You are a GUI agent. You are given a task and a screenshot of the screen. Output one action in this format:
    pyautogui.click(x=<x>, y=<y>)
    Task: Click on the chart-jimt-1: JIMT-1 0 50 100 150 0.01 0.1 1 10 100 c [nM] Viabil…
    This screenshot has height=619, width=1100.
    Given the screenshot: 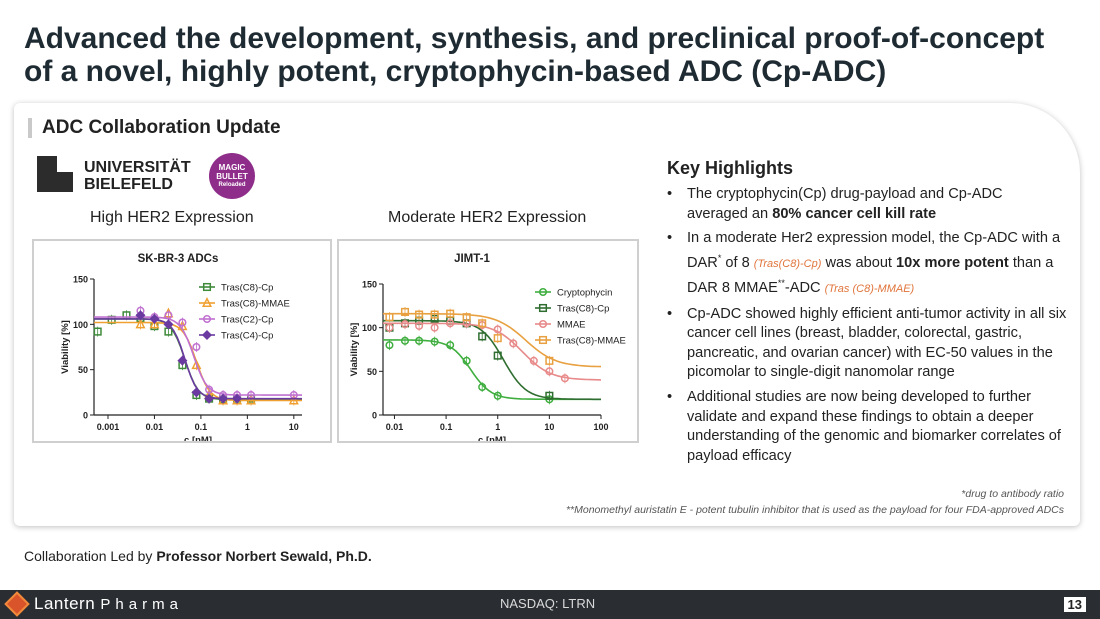 What is the action you would take?
    pyautogui.click(x=488, y=341)
    